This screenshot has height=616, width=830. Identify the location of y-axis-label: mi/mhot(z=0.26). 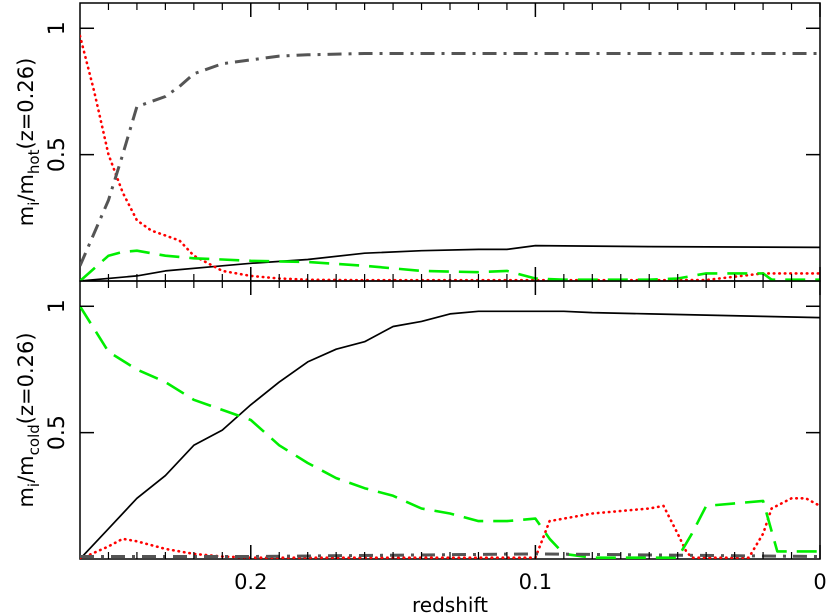
(28, 142).